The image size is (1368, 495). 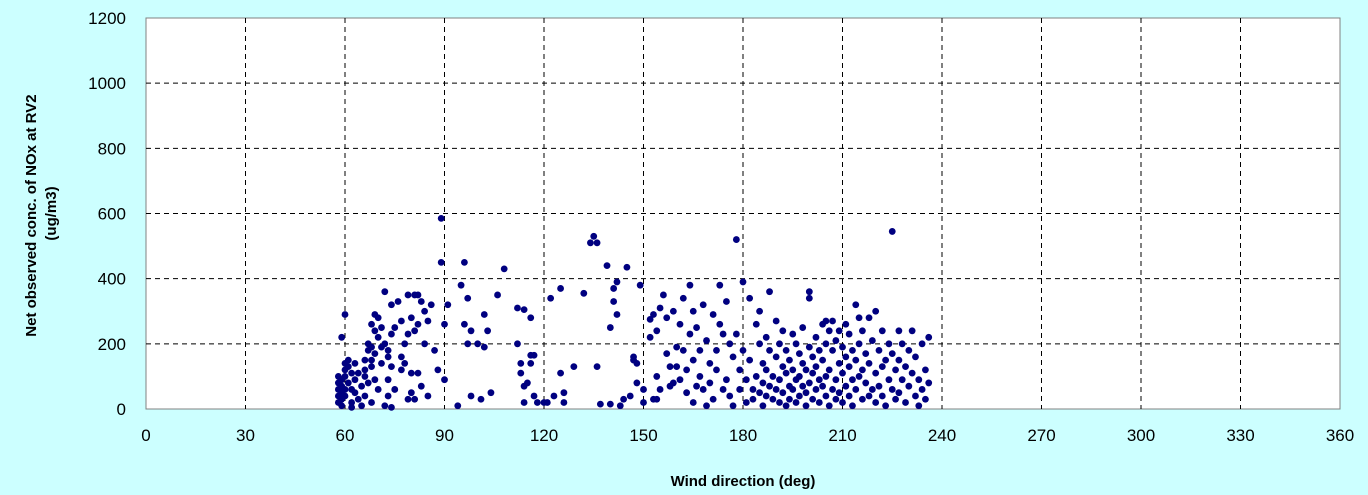 I want to click on y-tick-label: 1000, so click(x=107, y=83).